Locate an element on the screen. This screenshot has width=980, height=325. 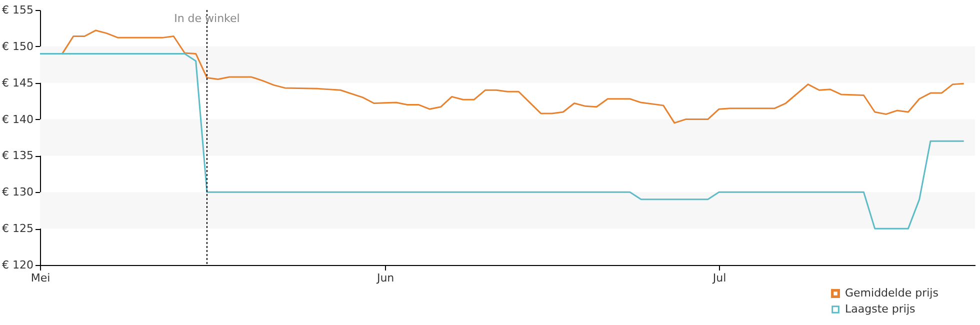
y-tick-label: € 145 is located at coordinates (18, 83).